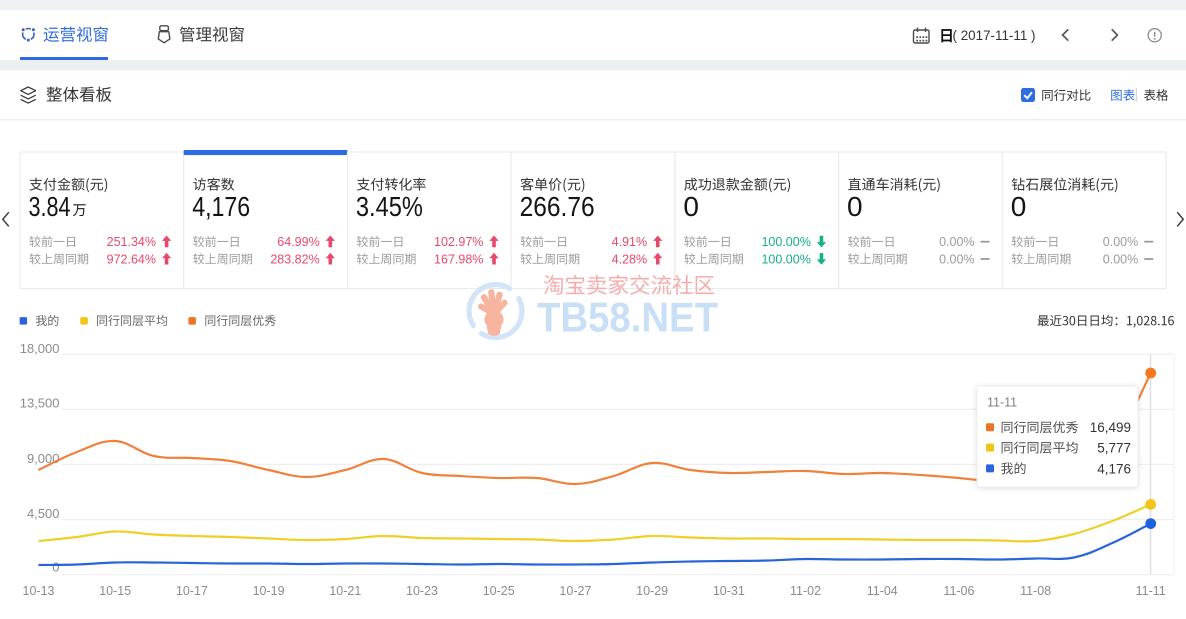 This screenshot has width=1186, height=619. What do you see at coordinates (1114, 448) in the screenshot?
I see `svg-text: 5,777` at bounding box center [1114, 448].